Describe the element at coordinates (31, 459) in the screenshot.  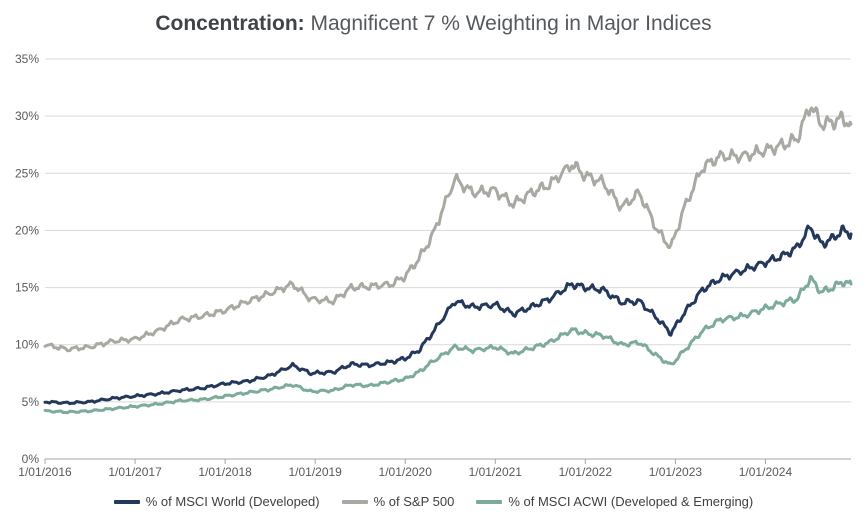
I see `y-tick-label: 0%` at that location.